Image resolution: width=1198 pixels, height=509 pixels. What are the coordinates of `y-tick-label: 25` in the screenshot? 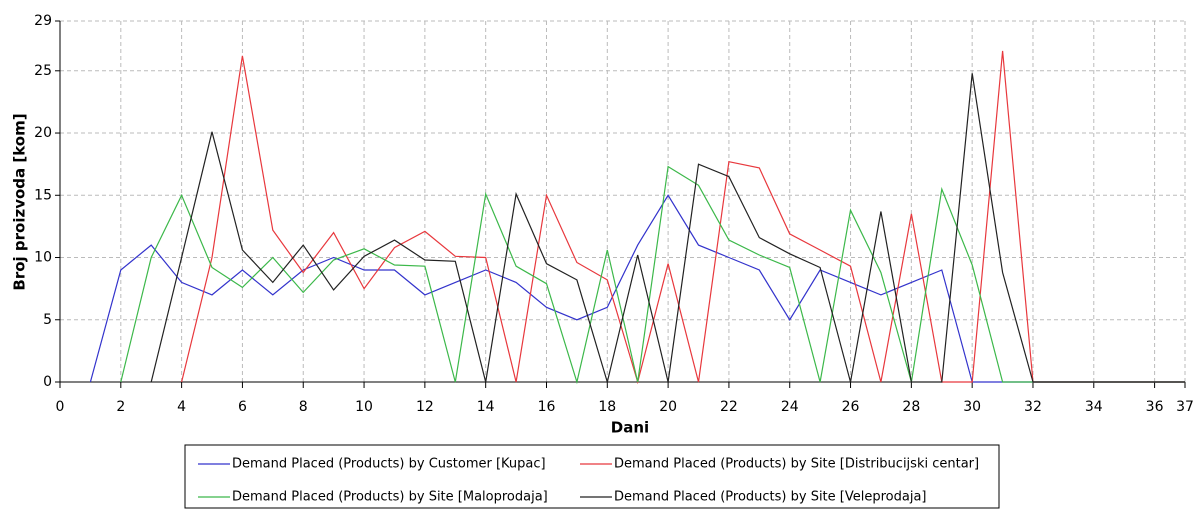 It's located at (43, 71).